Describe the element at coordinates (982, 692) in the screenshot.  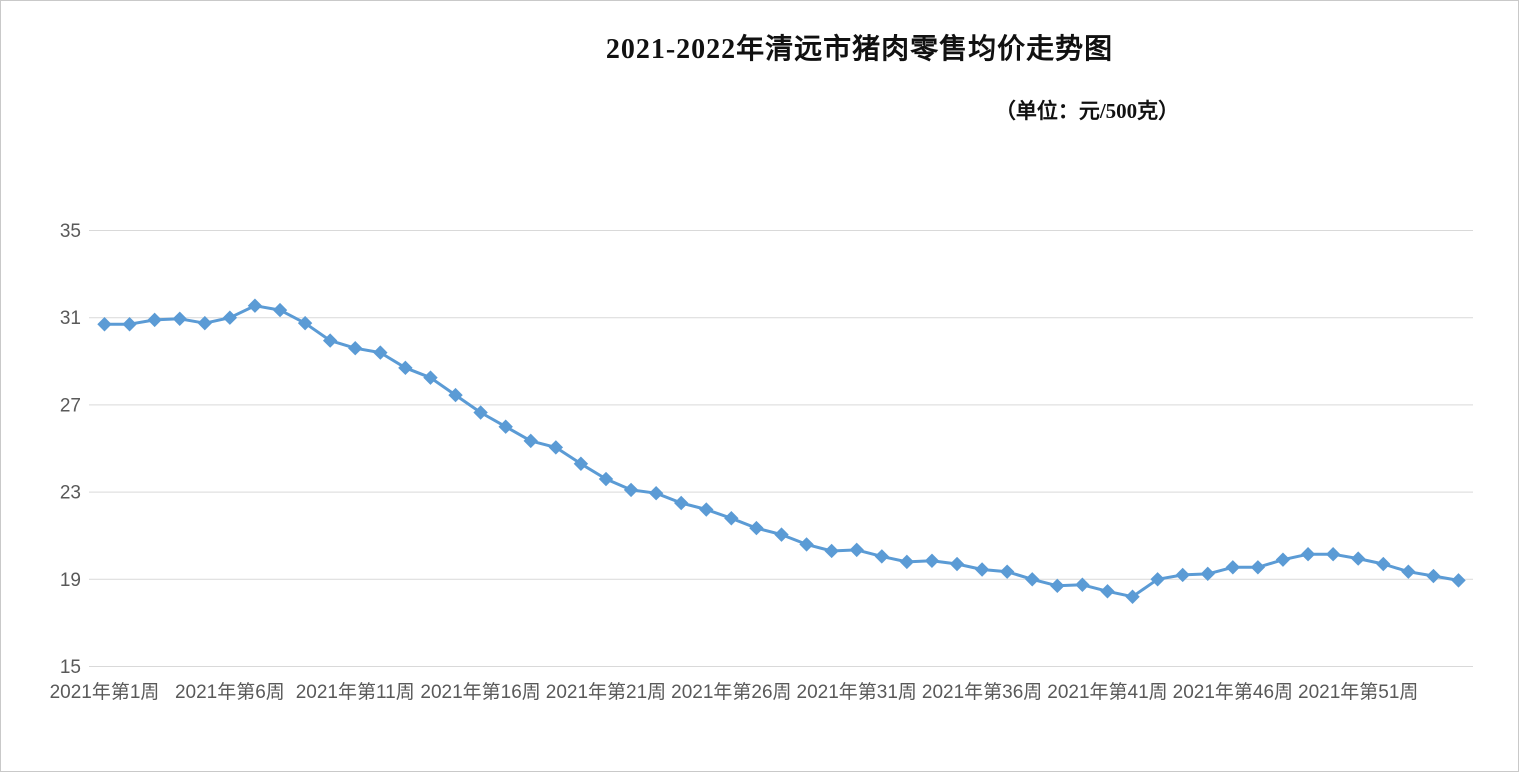
I see `x-tick-label: 2021年第36周` at that location.